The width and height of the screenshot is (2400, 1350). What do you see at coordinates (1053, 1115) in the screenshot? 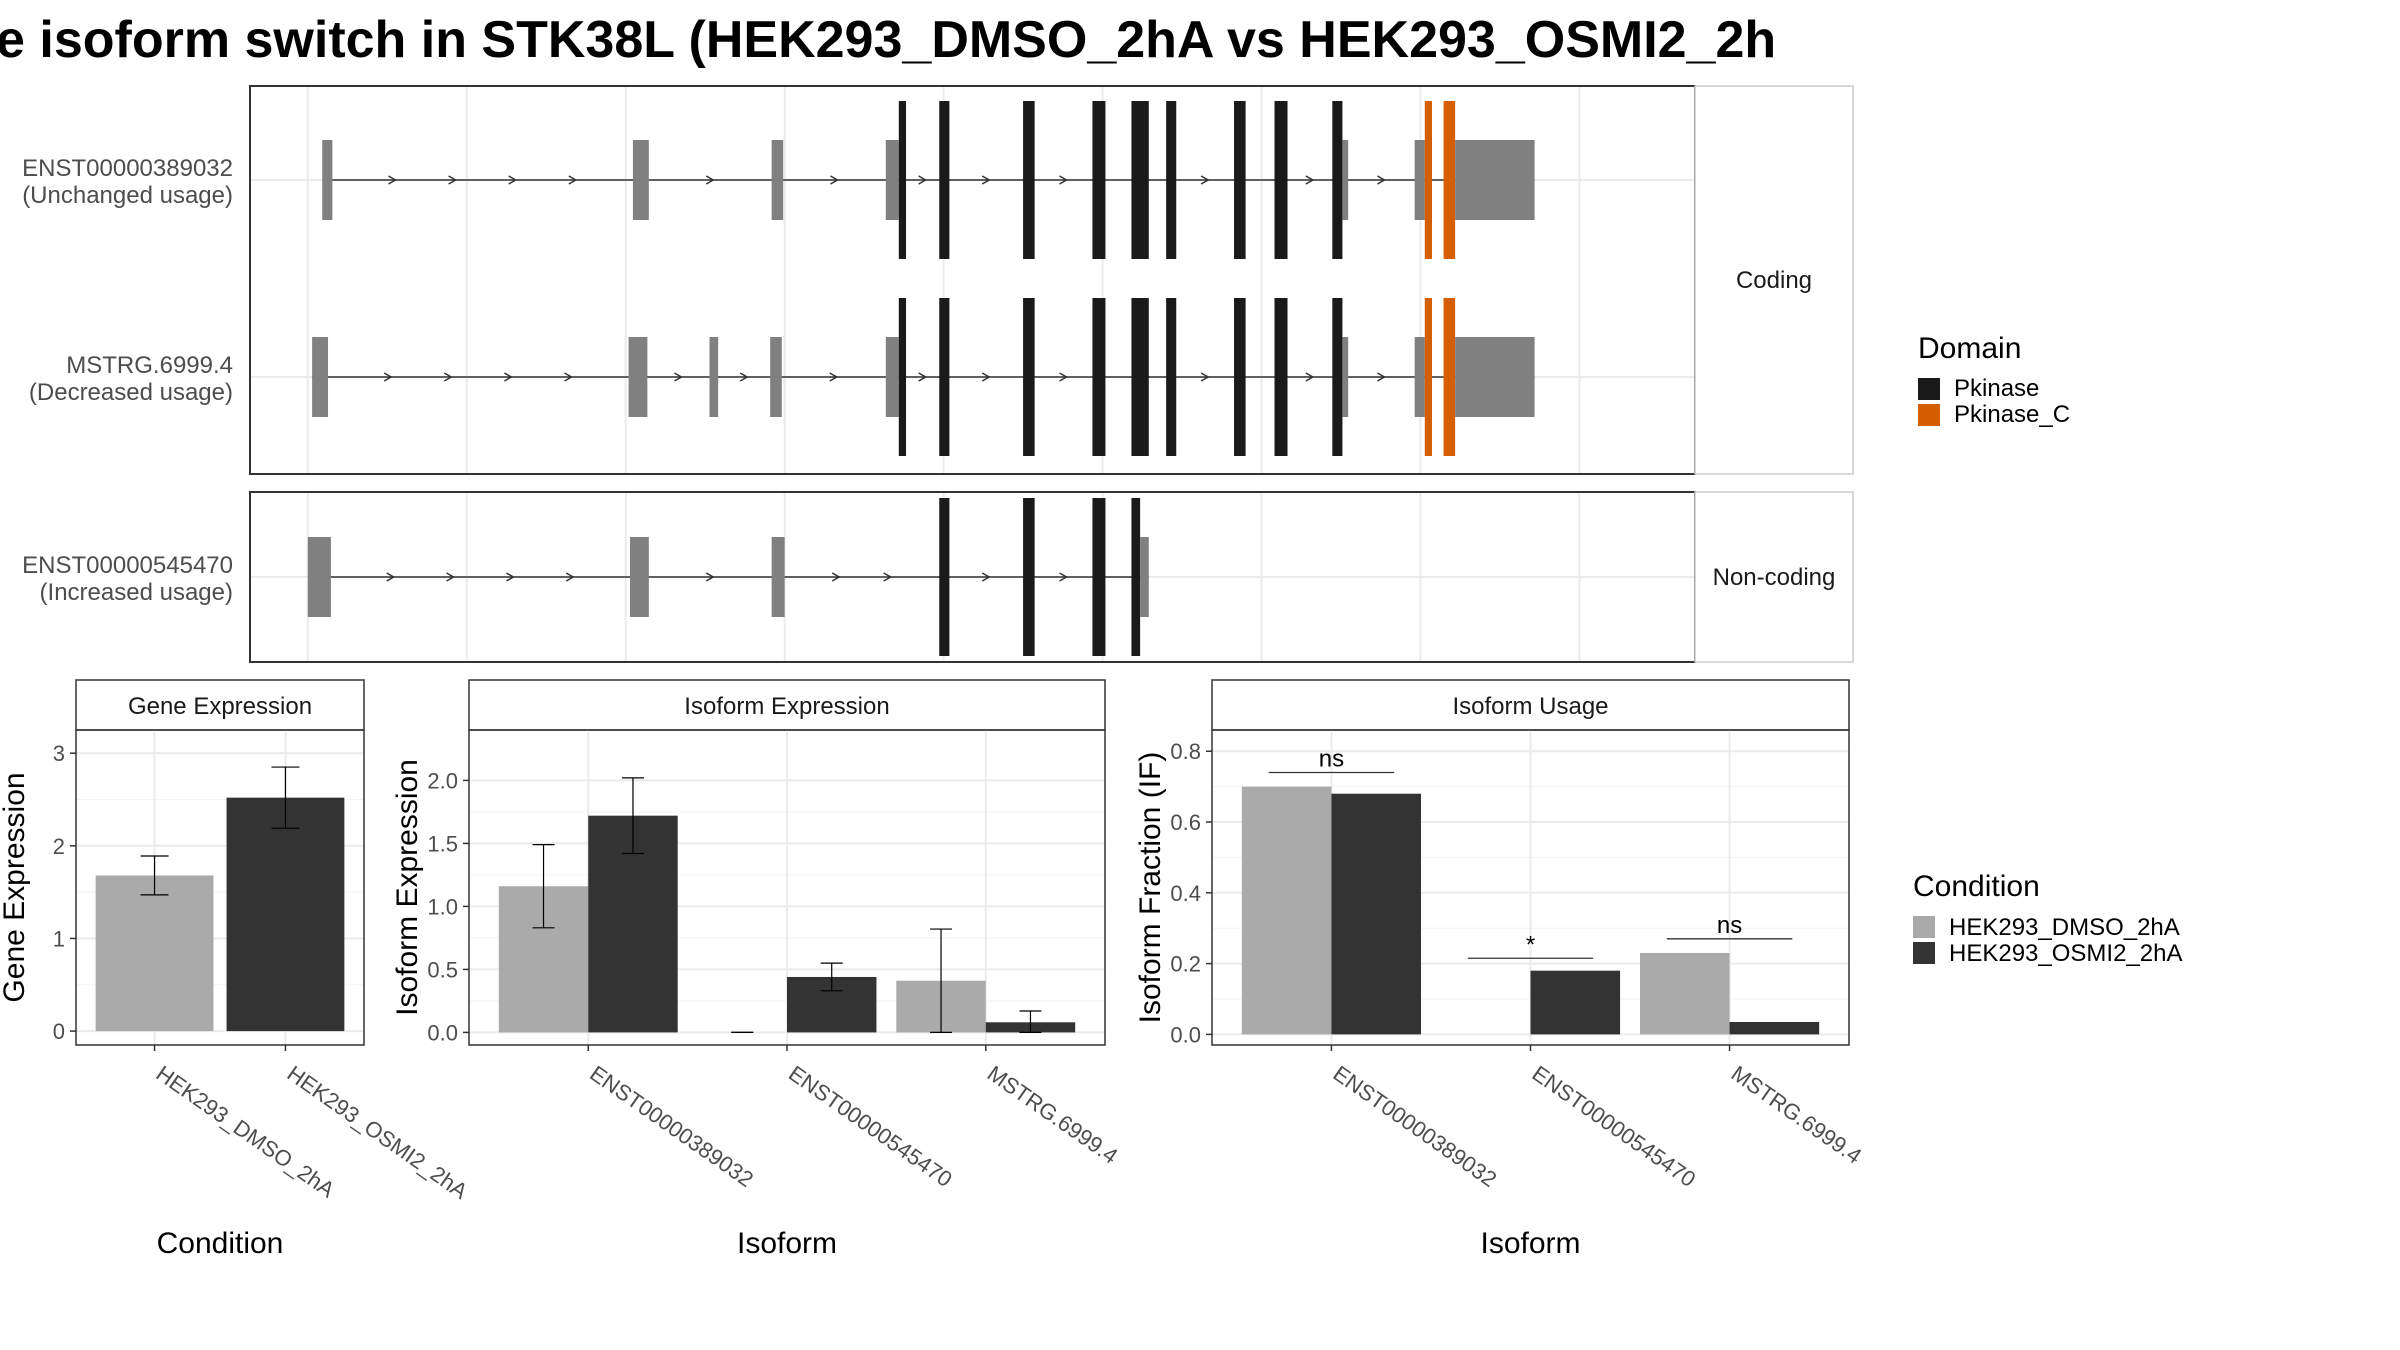
I see `bar-x-tick-label: MSTRG.6999.4` at bounding box center [1053, 1115].